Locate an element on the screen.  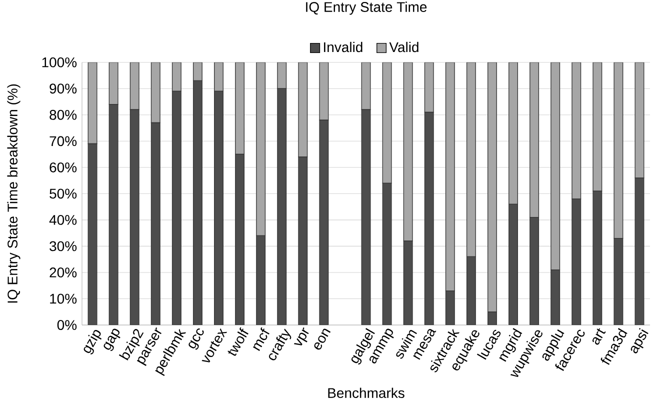
legend-label: Invalid is located at coordinates (343, 47).